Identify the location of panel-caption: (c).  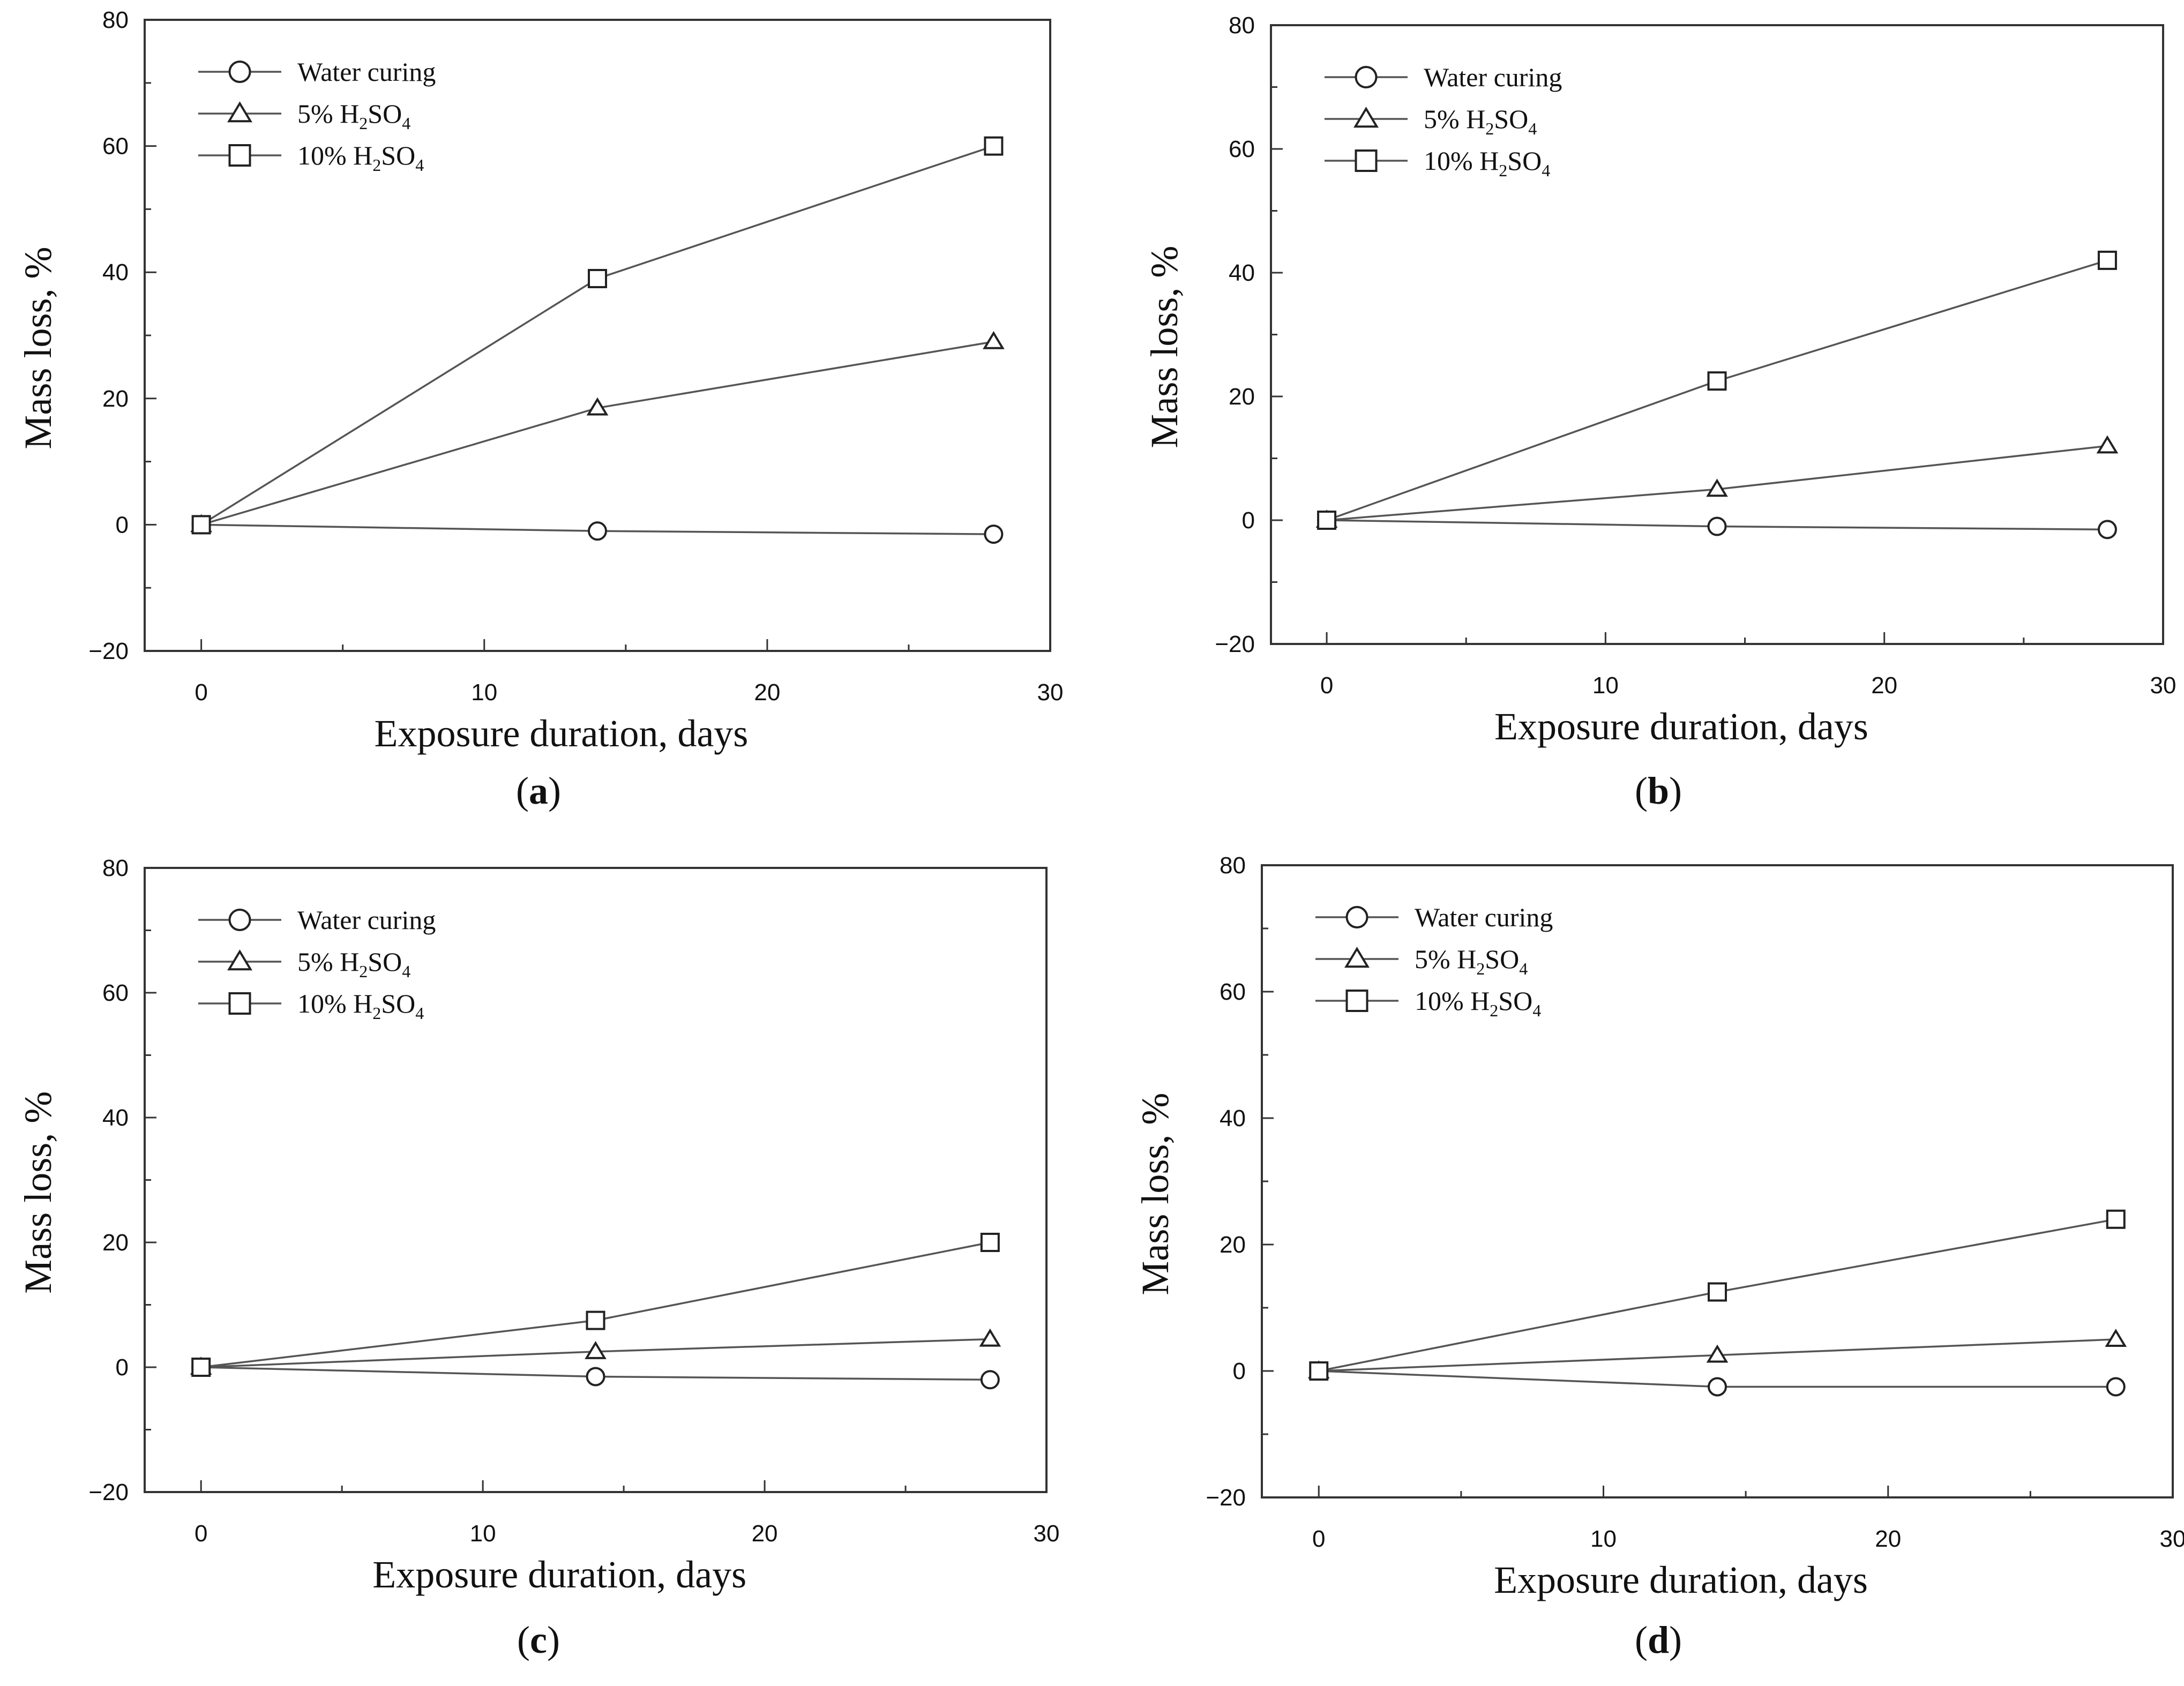
(538, 1640).